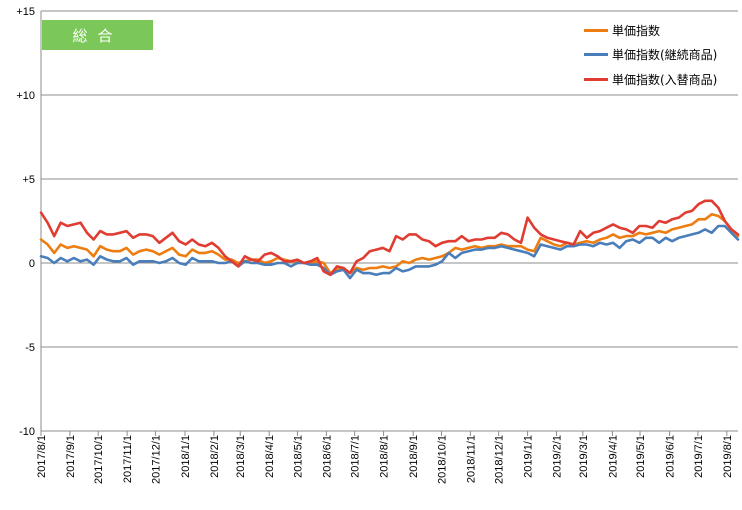  I want to click on x-tick-label: 2017/11/1, so click(128, 459).